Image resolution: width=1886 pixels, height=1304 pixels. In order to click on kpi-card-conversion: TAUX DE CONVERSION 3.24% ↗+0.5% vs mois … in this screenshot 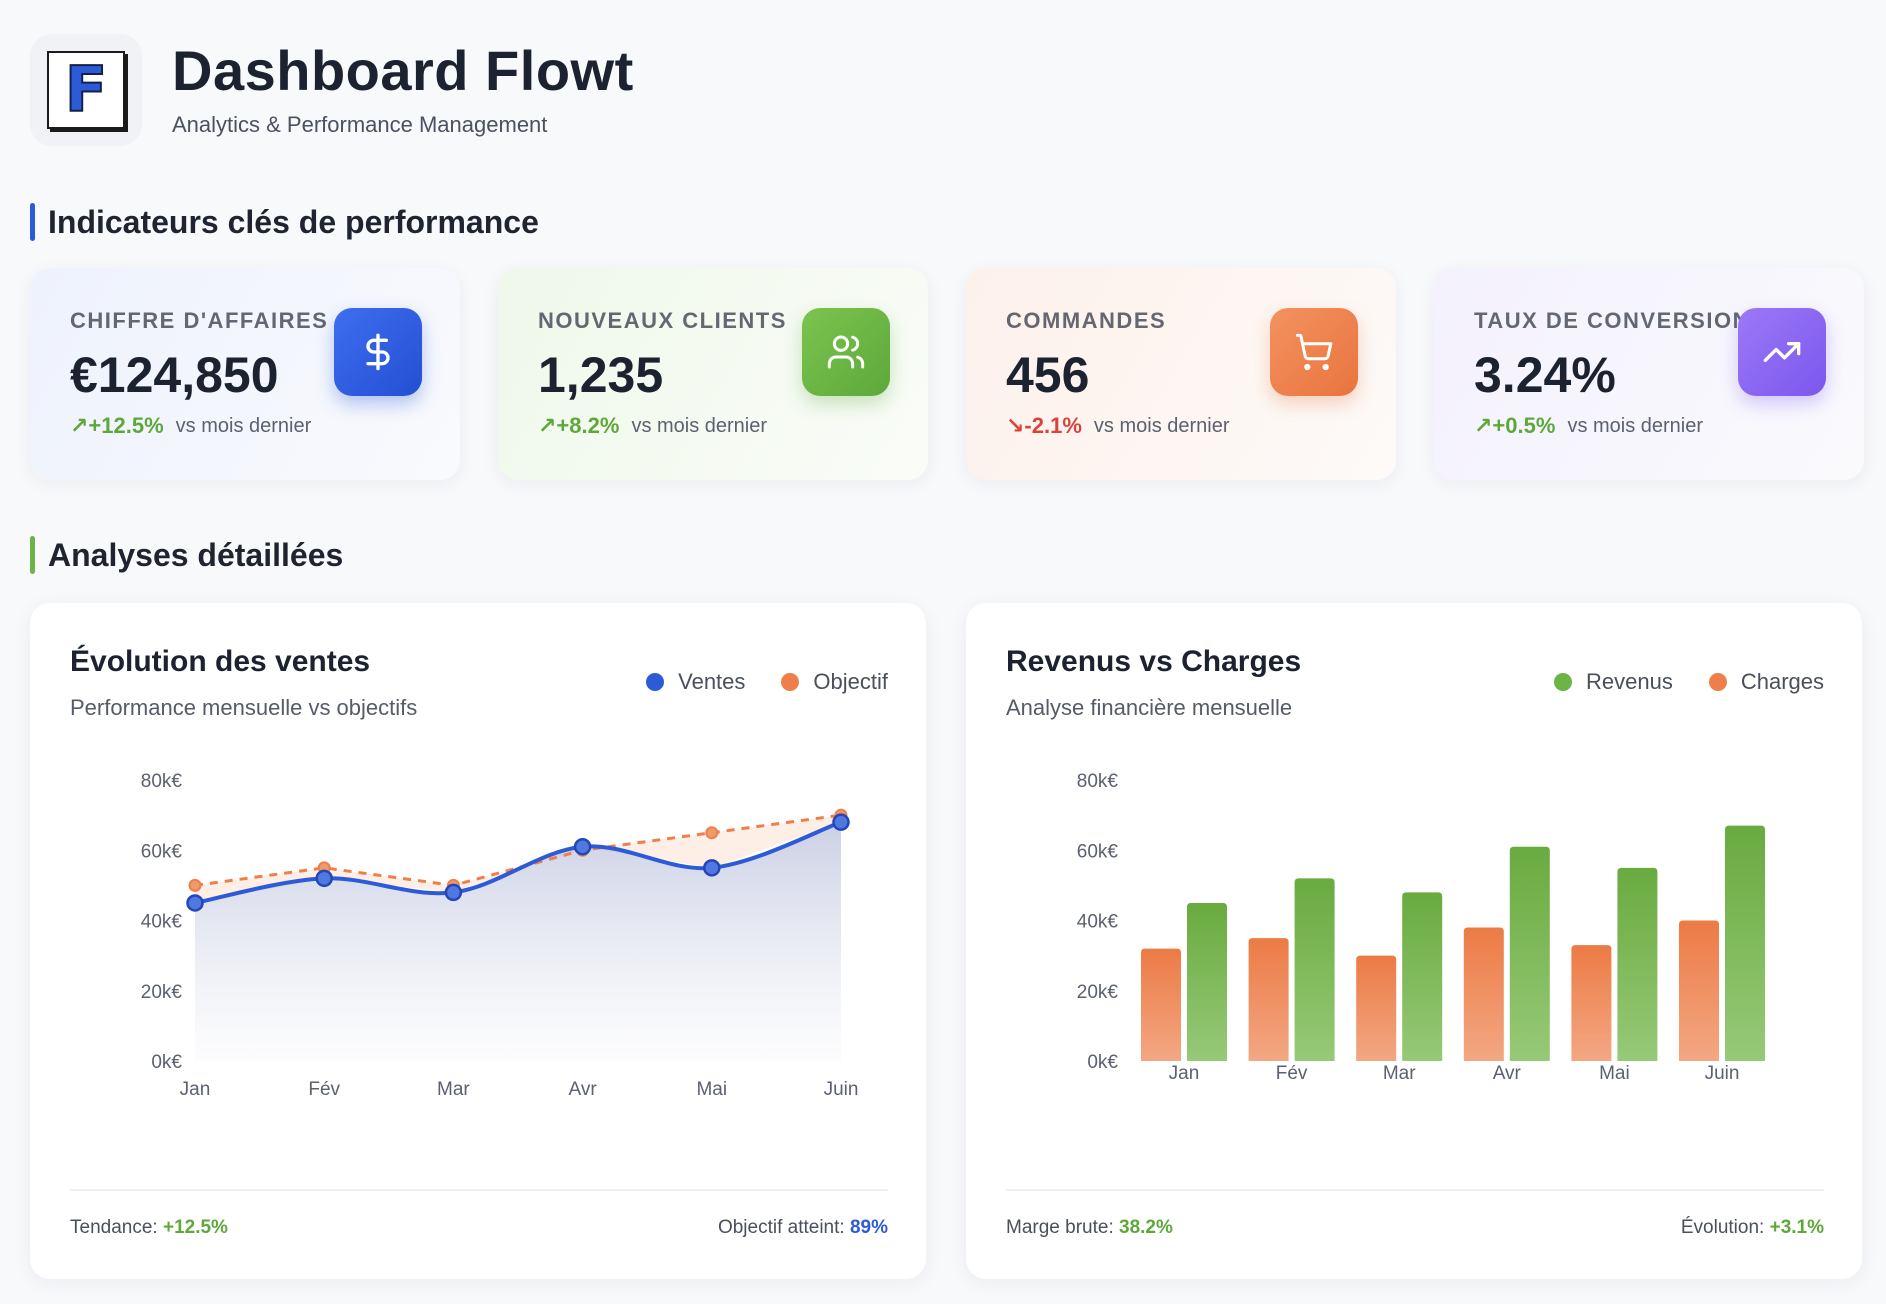, I will do `click(1649, 374)`.